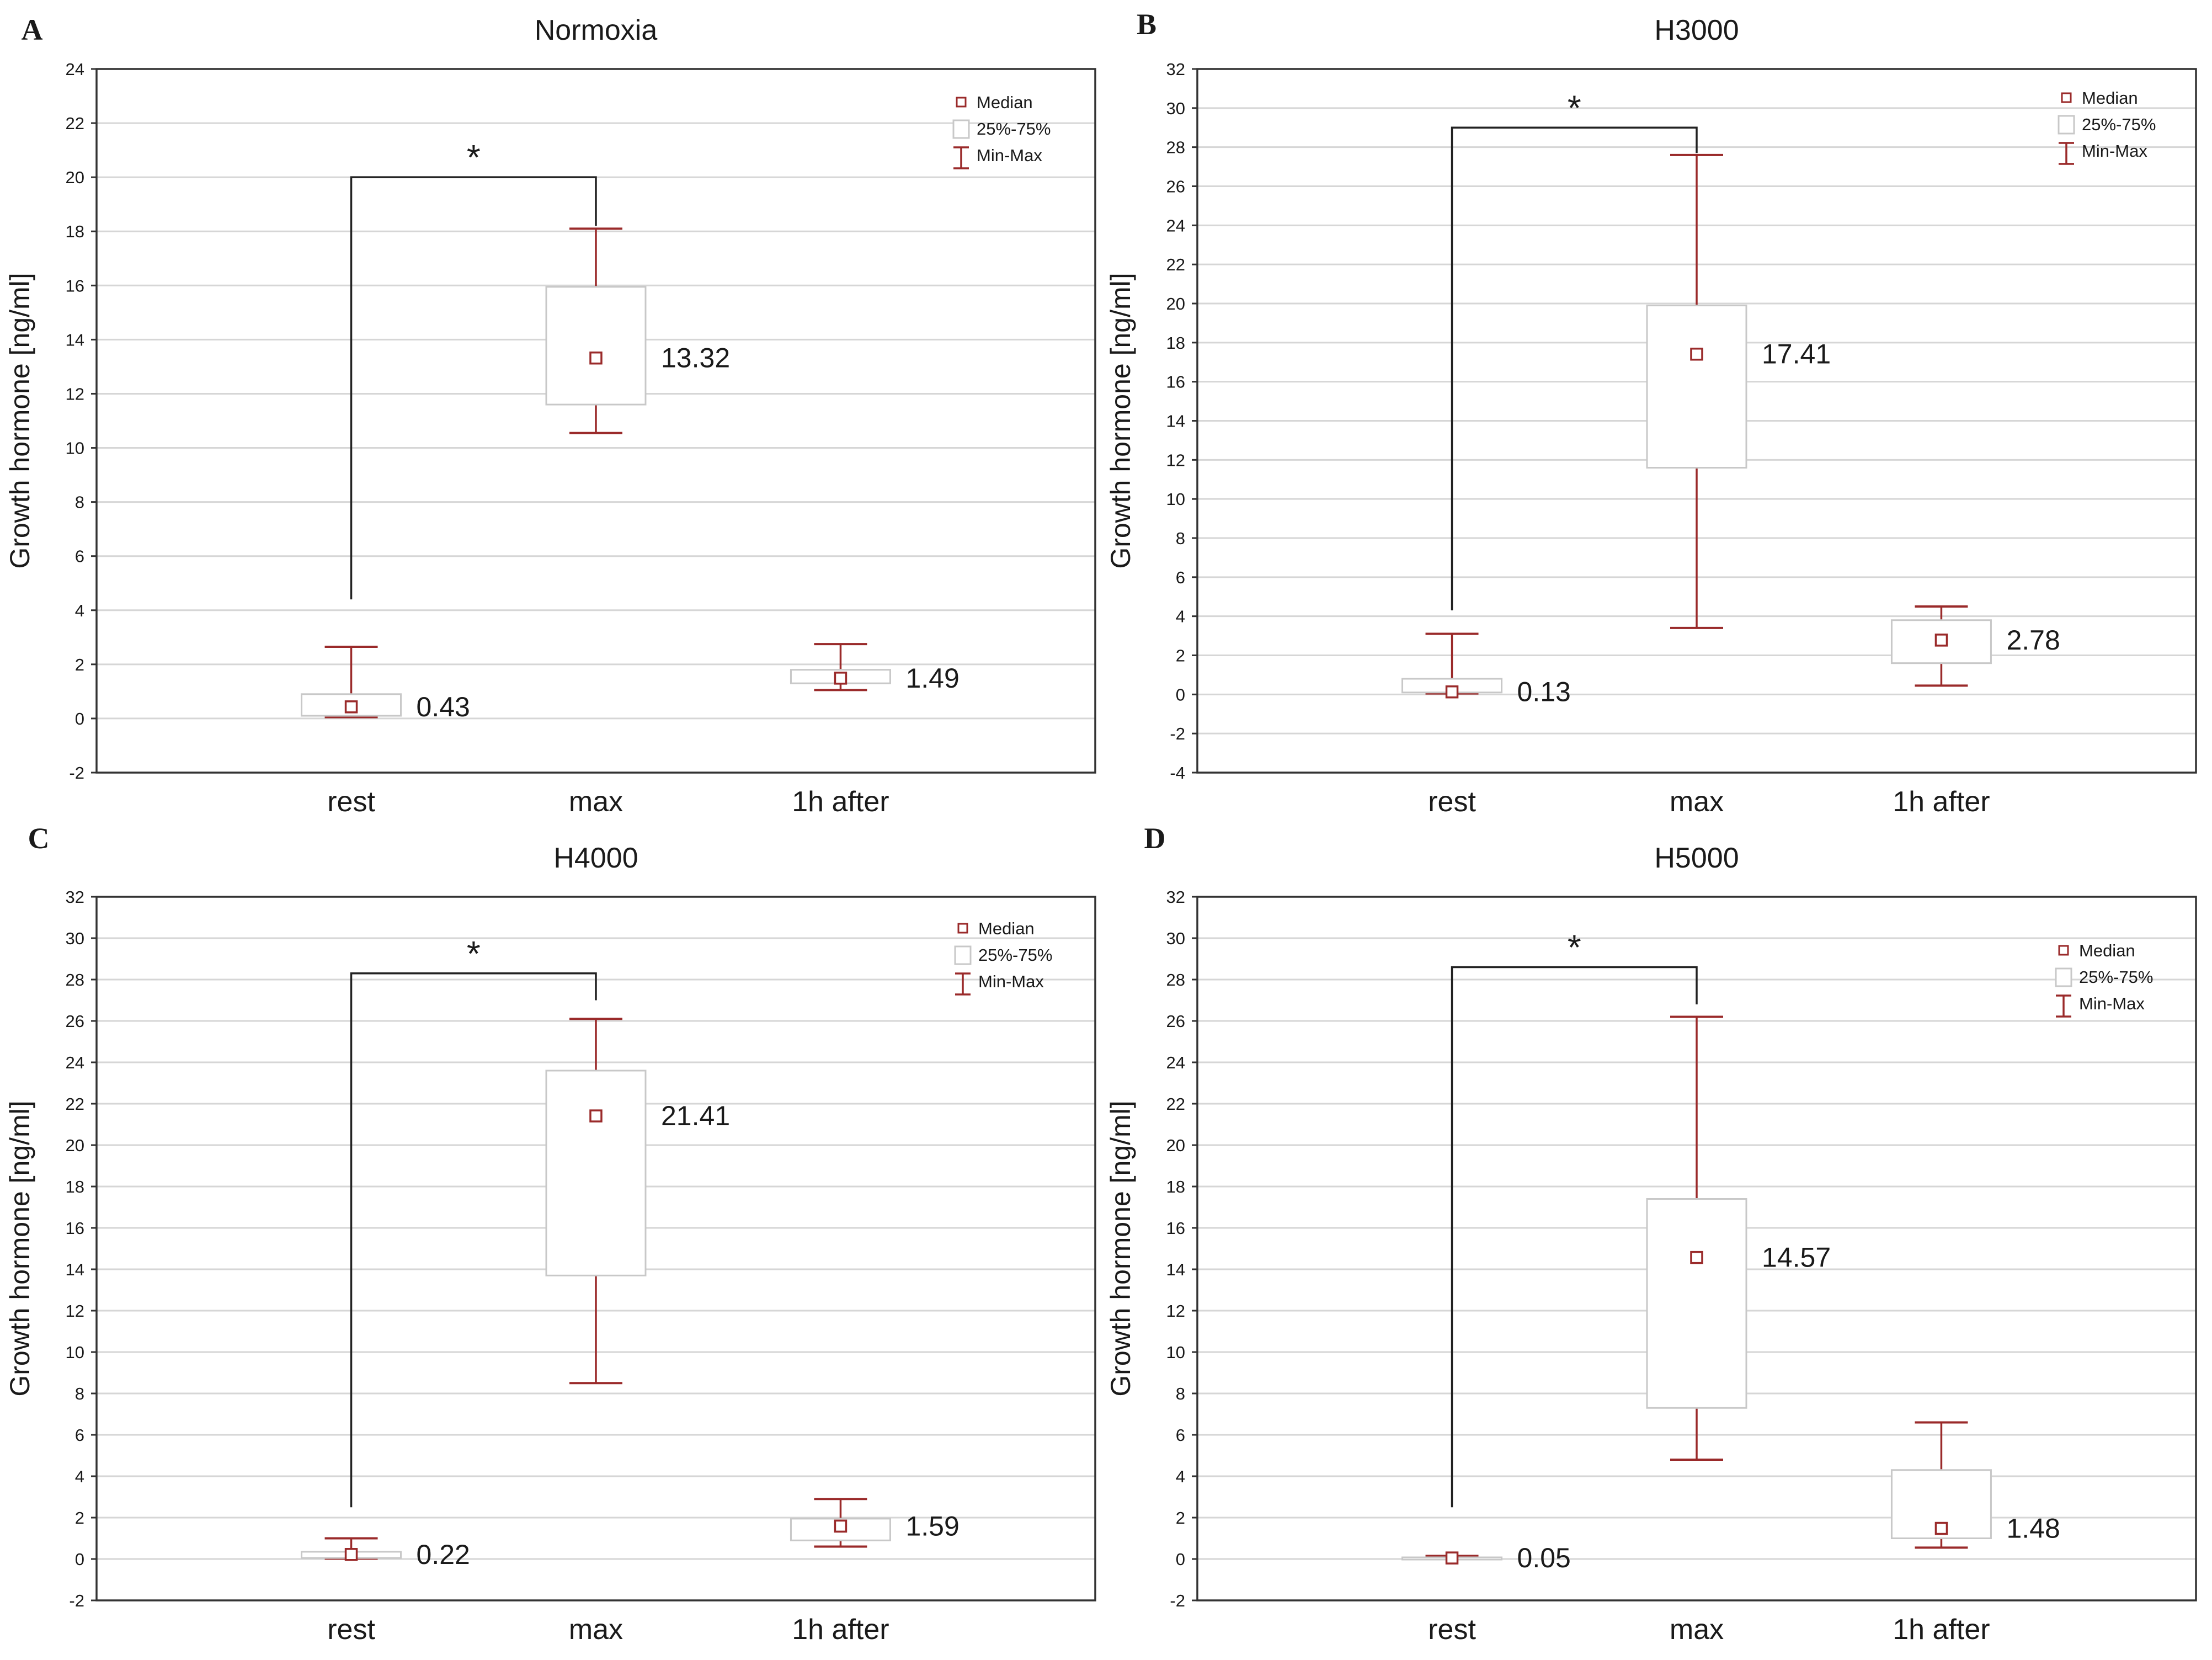  Describe the element at coordinates (1696, 858) in the screenshot. I see `chart-title: H5000` at that location.